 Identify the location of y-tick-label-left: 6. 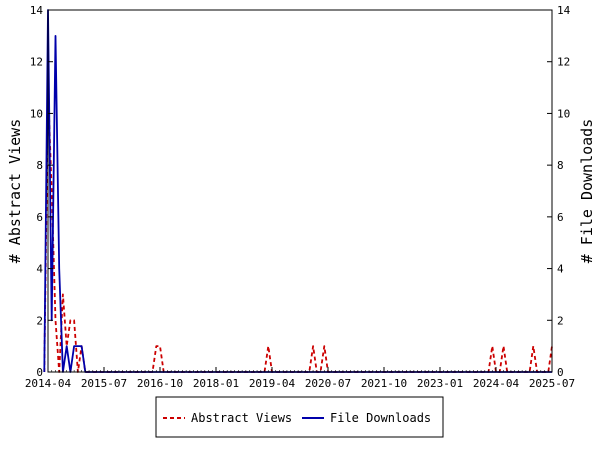
(39, 217).